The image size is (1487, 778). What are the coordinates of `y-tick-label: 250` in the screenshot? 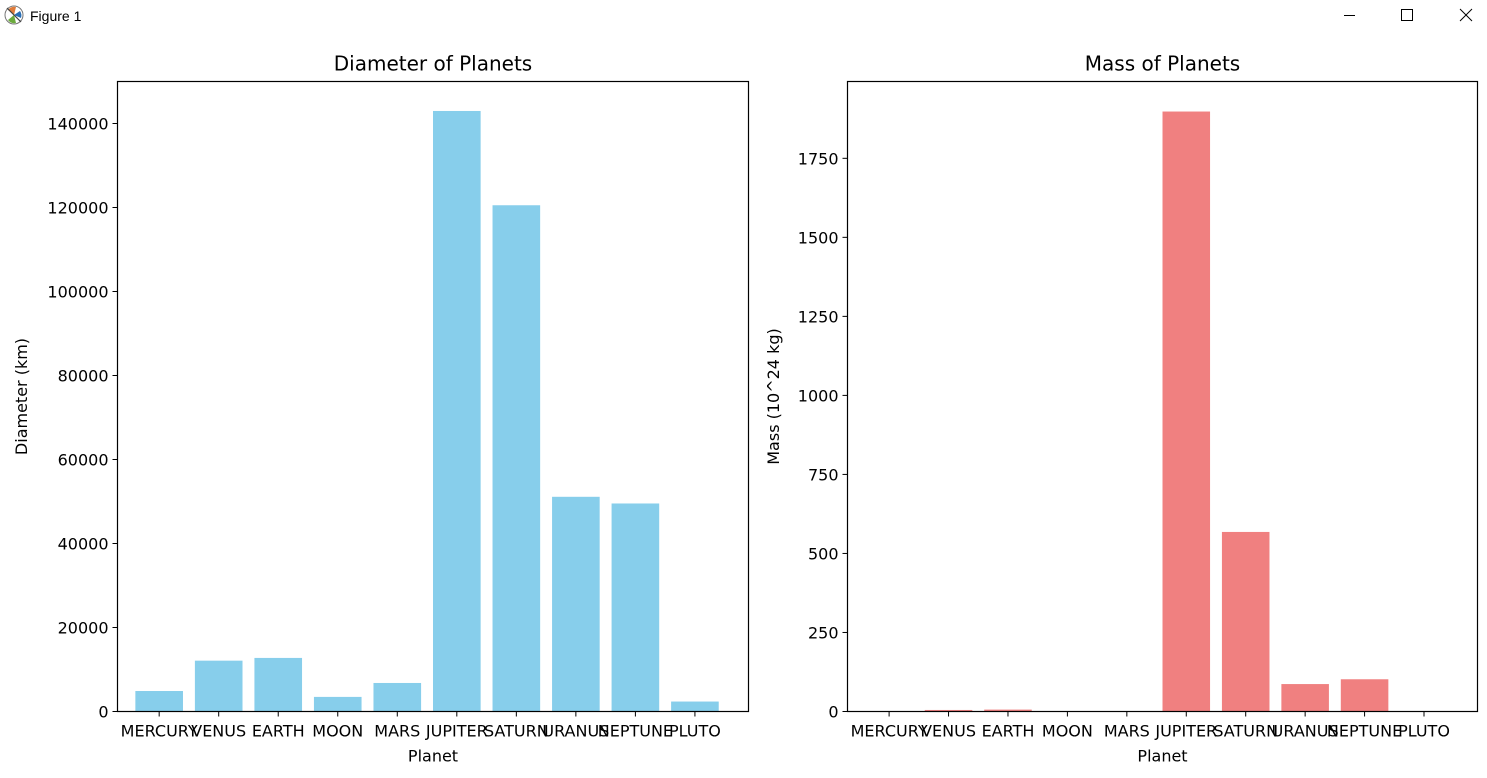 It's located at (823, 632).